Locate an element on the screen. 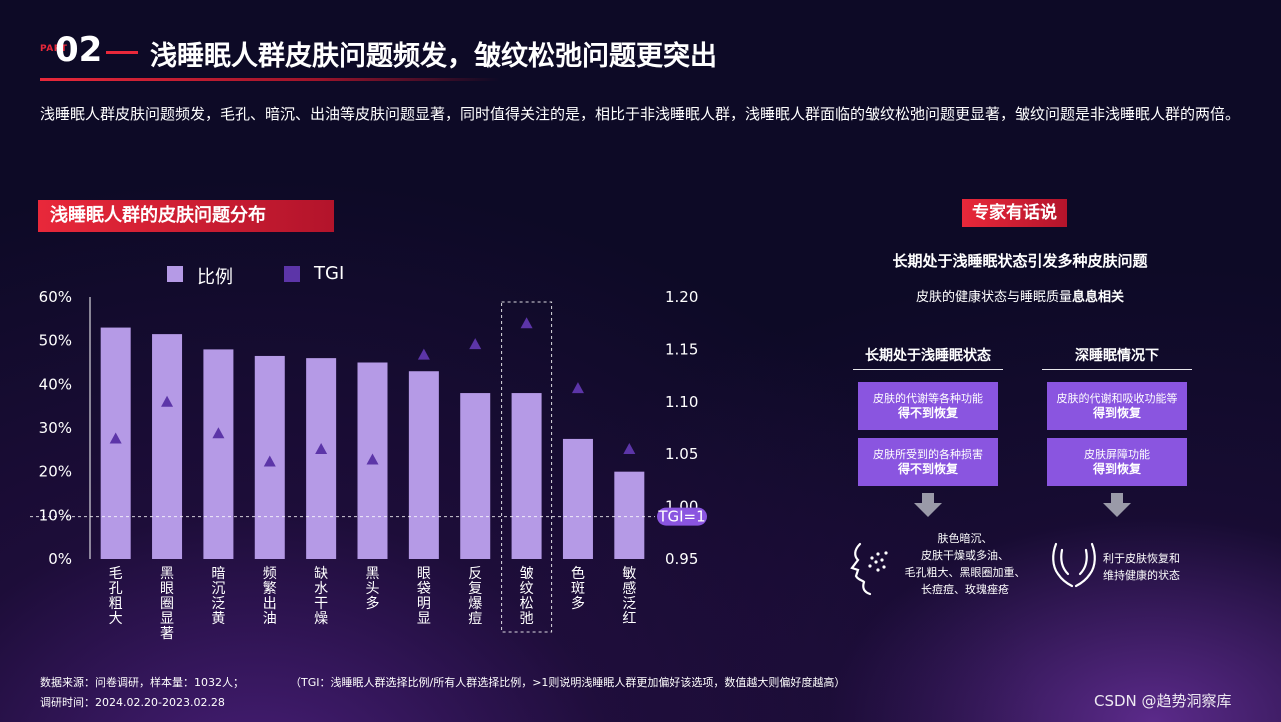 This screenshot has width=1281, height=722. left-box-1: 皮肤的代谢等各种功能 得不到恢复 is located at coordinates (928, 406).